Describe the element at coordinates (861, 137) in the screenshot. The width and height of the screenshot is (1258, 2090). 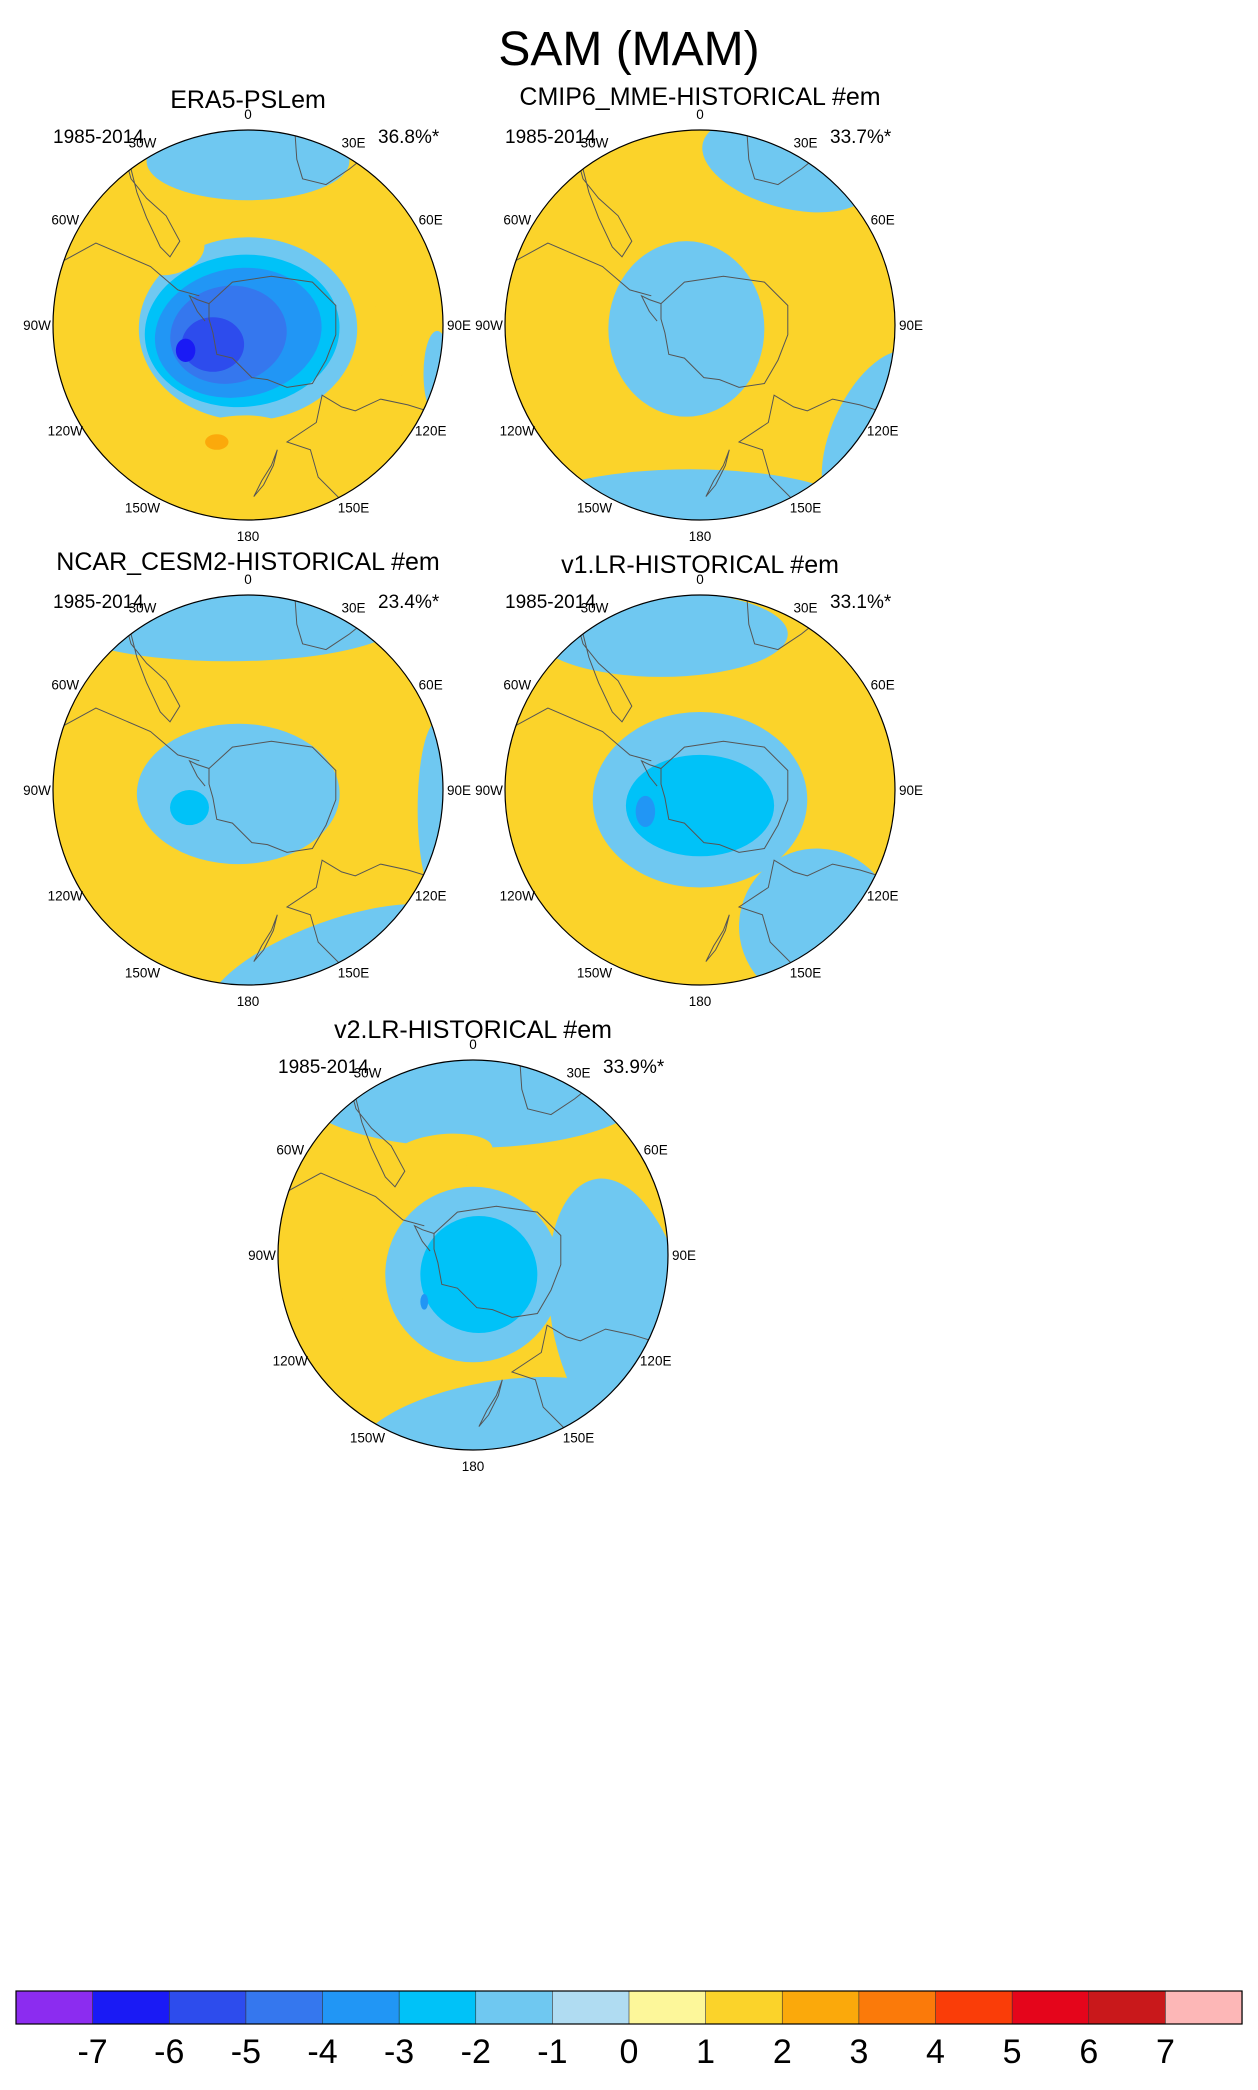
I see `panel-variance: 33.7%*` at that location.